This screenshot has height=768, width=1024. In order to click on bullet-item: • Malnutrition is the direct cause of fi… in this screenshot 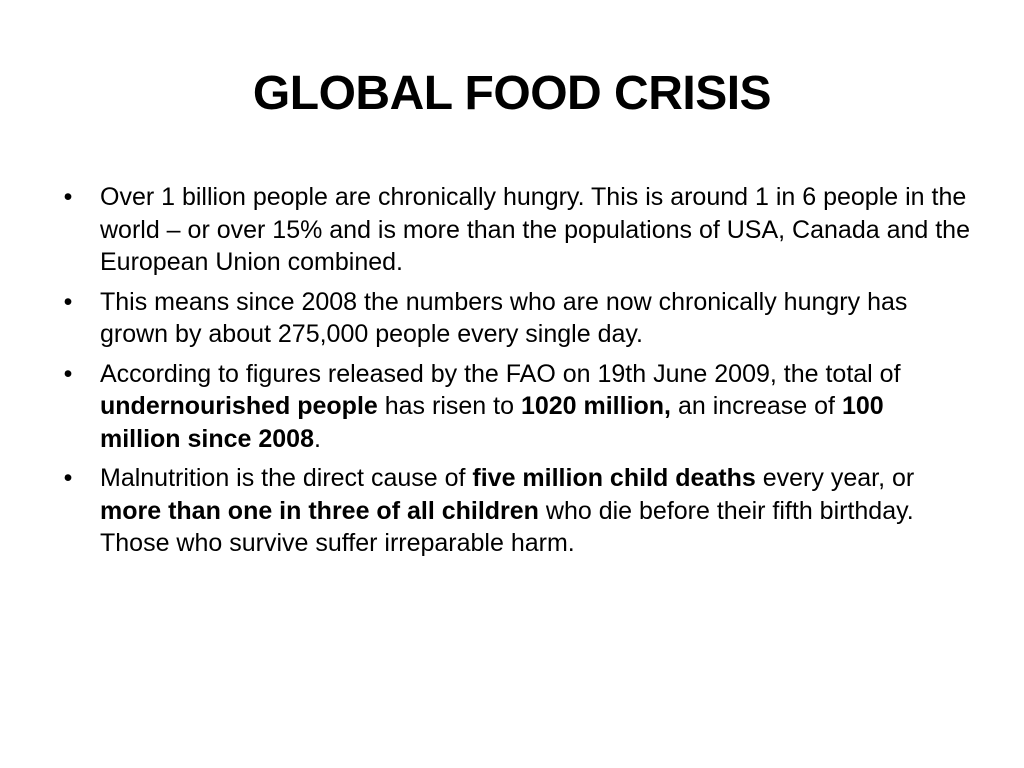, I will do `click(514, 511)`.